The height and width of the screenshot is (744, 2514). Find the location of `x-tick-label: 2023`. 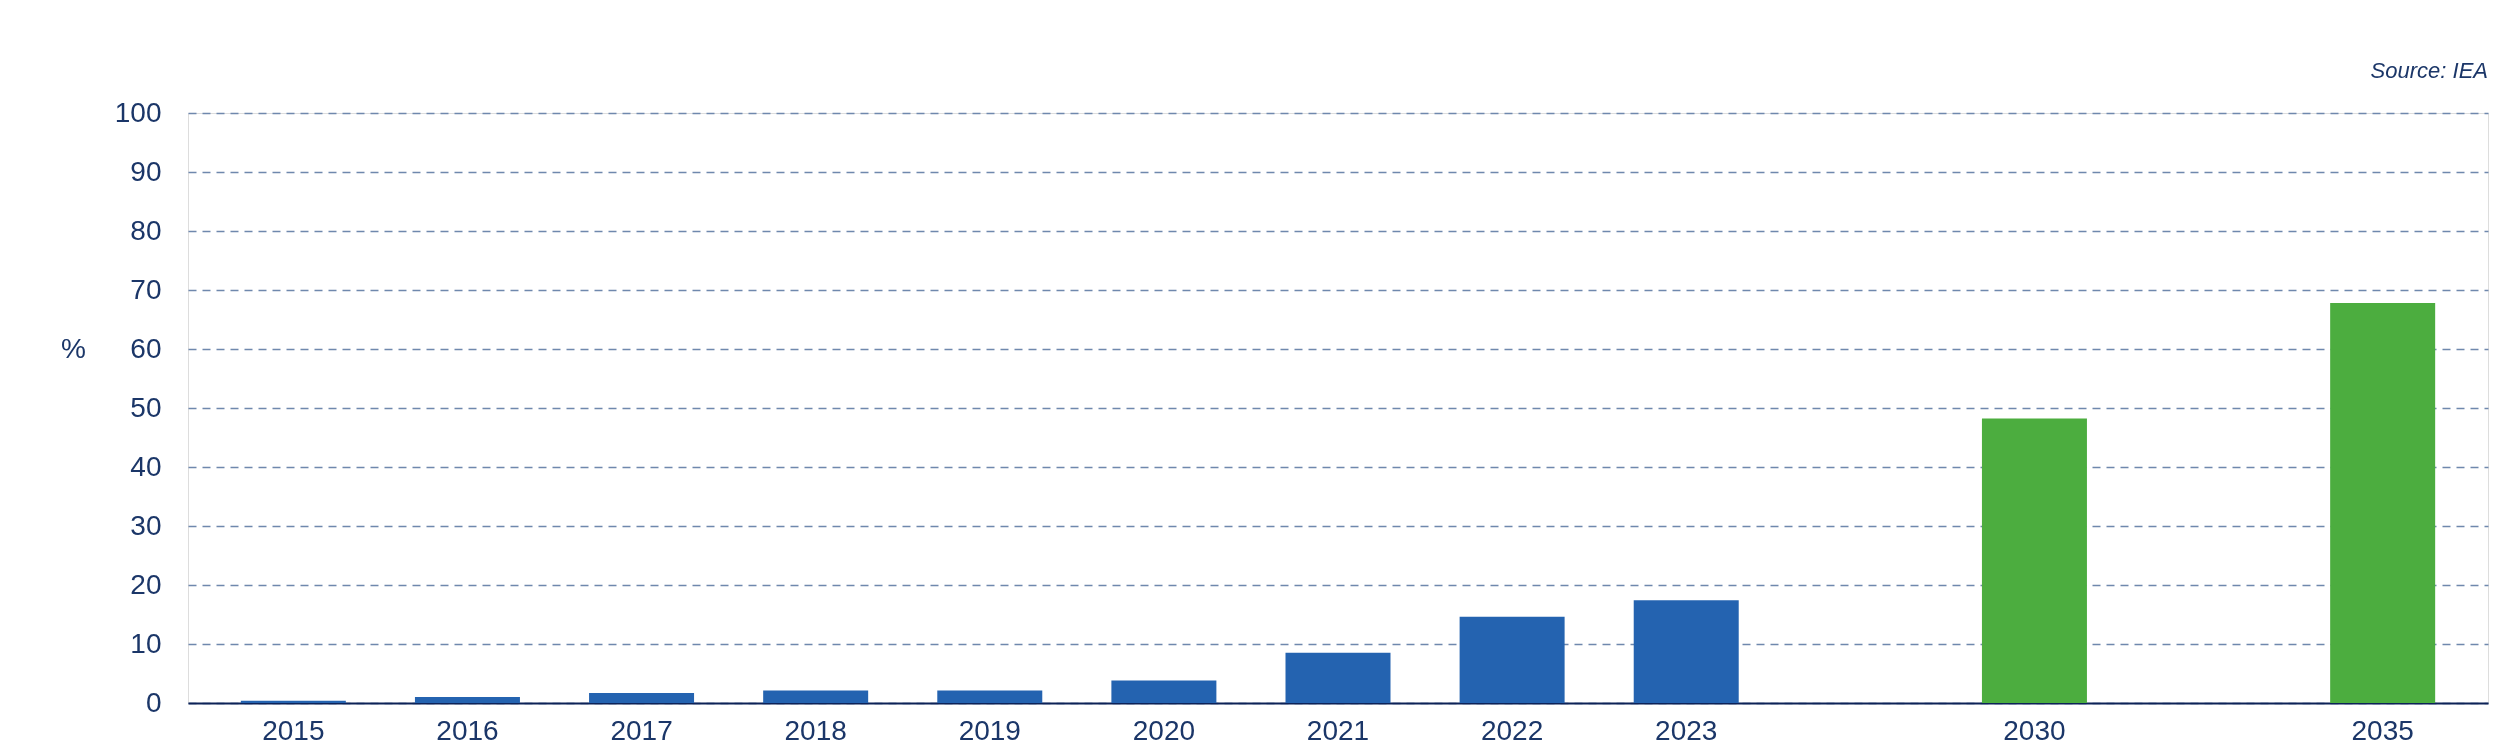

x-tick-label: 2023 is located at coordinates (1686, 729).